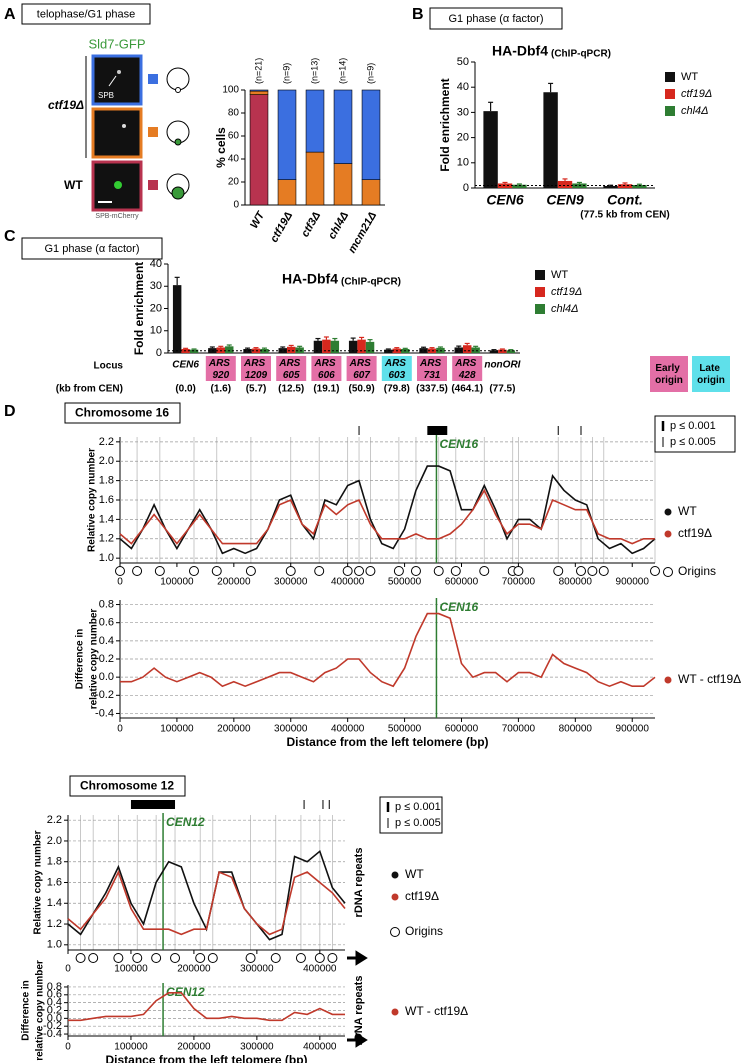  Describe the element at coordinates (10, 14) in the screenshot. I see `panel-label: A` at that location.